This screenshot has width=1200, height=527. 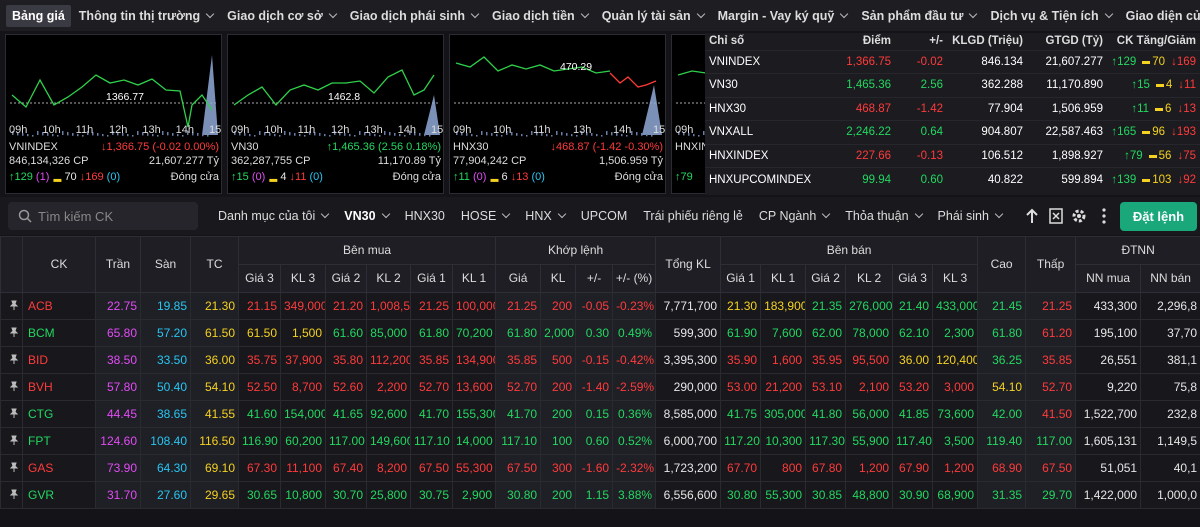 I want to click on toolbar-icons, so click(x=1072, y=216).